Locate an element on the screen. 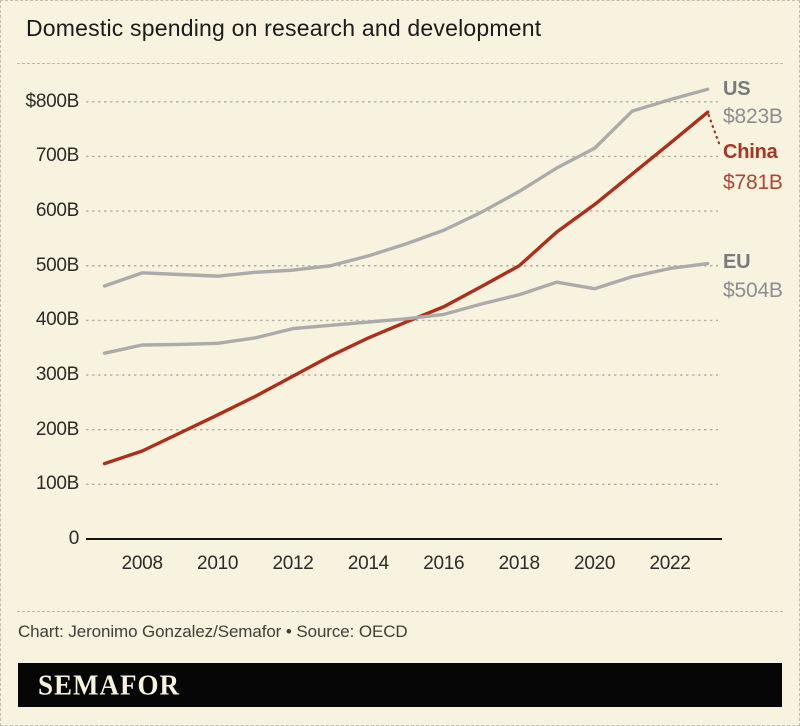 Image resolution: width=800 pixels, height=726 pixels. x-tick-label: 2014 is located at coordinates (368, 563).